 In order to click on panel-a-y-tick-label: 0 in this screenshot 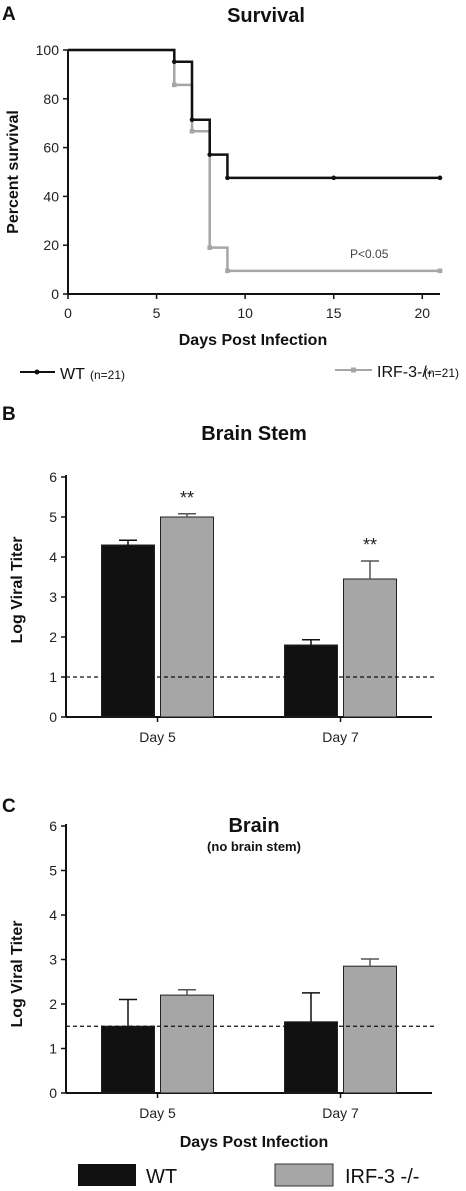, I will do `click(55, 294)`.